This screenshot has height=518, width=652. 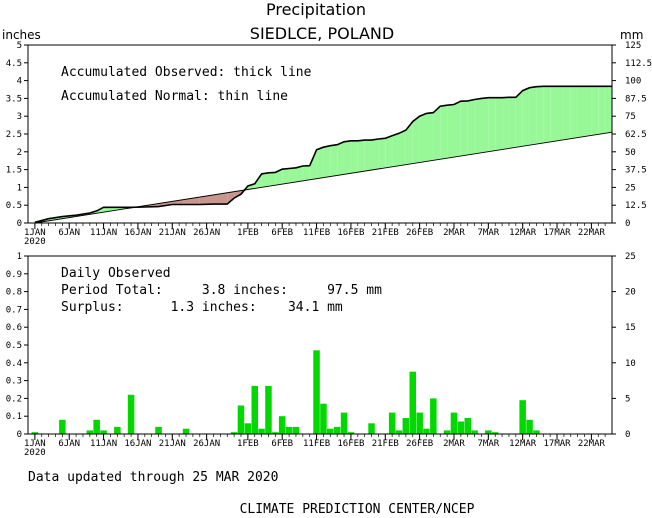 What do you see at coordinates (630, 117) in the screenshot?
I see `y-tick-label: 75` at bounding box center [630, 117].